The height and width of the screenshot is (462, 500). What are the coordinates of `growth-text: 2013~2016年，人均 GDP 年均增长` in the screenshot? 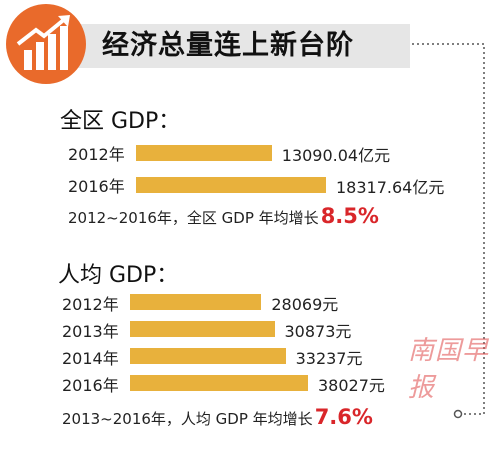 It's located at (187, 419).